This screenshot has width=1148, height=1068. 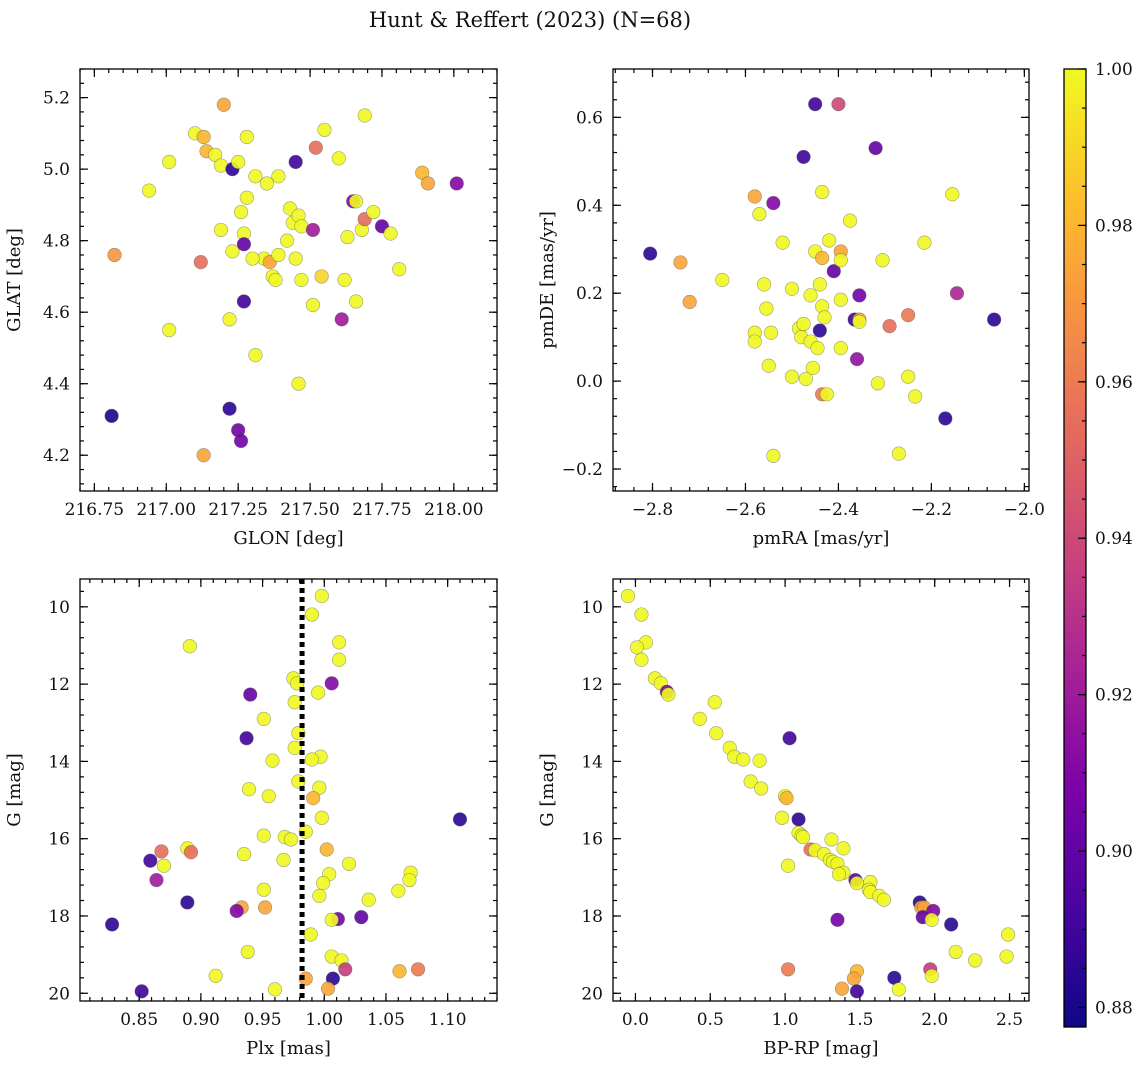 I want to click on x-tick-label: −2.2, so click(x=931, y=510).